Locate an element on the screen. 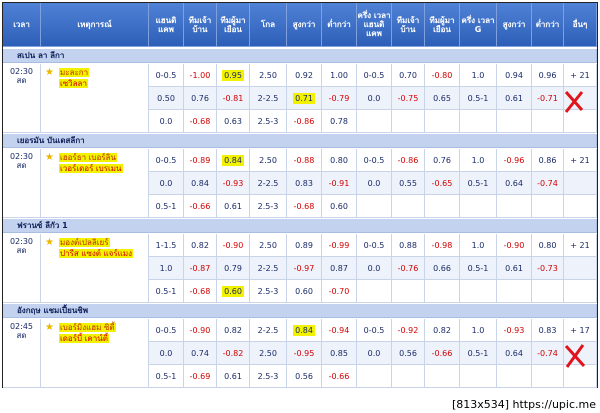 The image size is (600, 413). odds-cell: 0.66 is located at coordinates (442, 268).